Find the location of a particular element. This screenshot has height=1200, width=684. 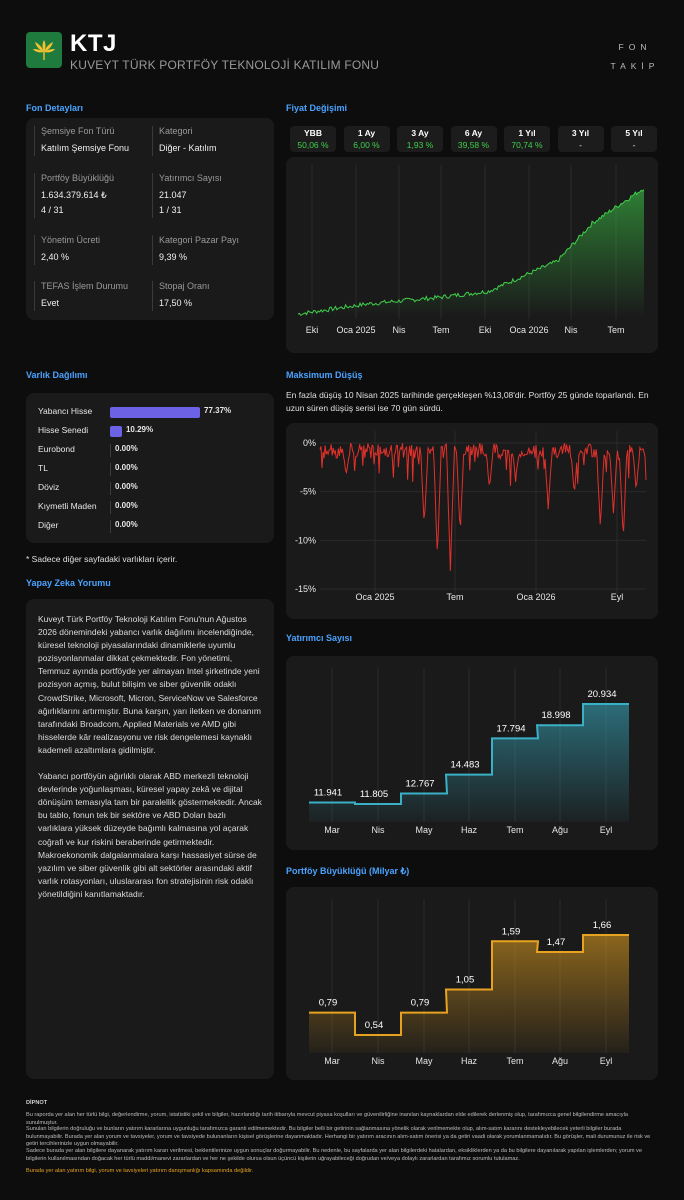

asset-name: Kıymetli Maden is located at coordinates (67, 506).